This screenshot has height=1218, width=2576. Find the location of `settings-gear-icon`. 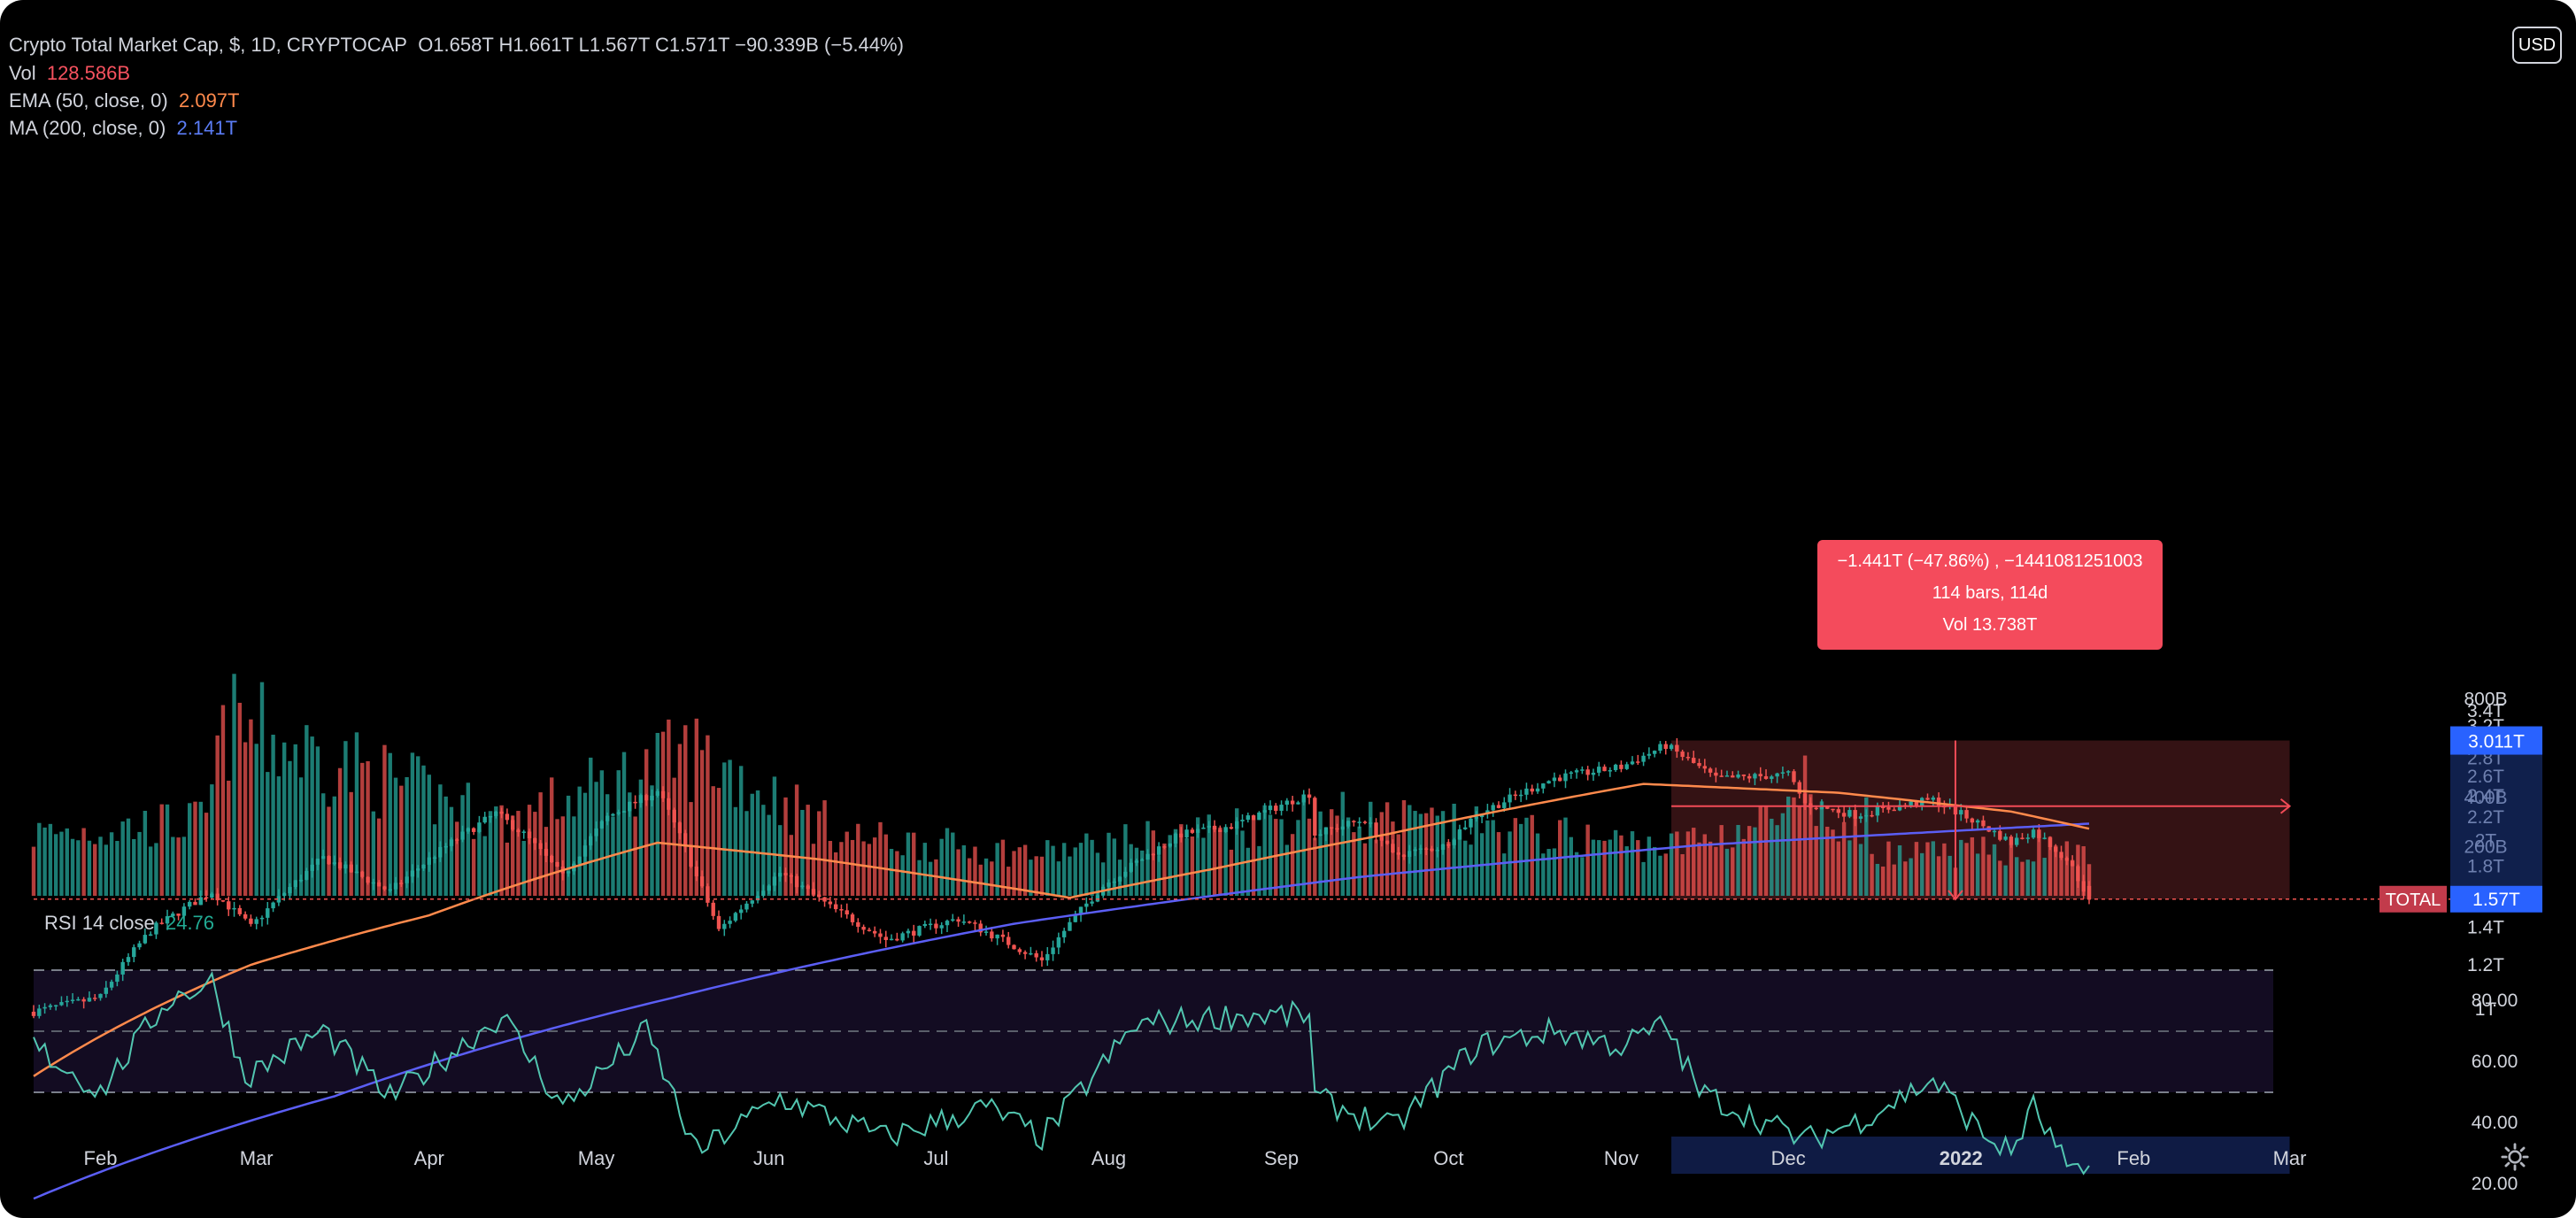

settings-gear-icon is located at coordinates (2515, 1157).